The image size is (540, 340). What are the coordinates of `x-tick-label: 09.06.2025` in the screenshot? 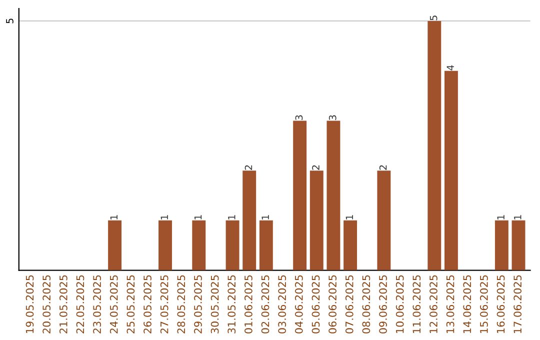 It's located at (383, 304).